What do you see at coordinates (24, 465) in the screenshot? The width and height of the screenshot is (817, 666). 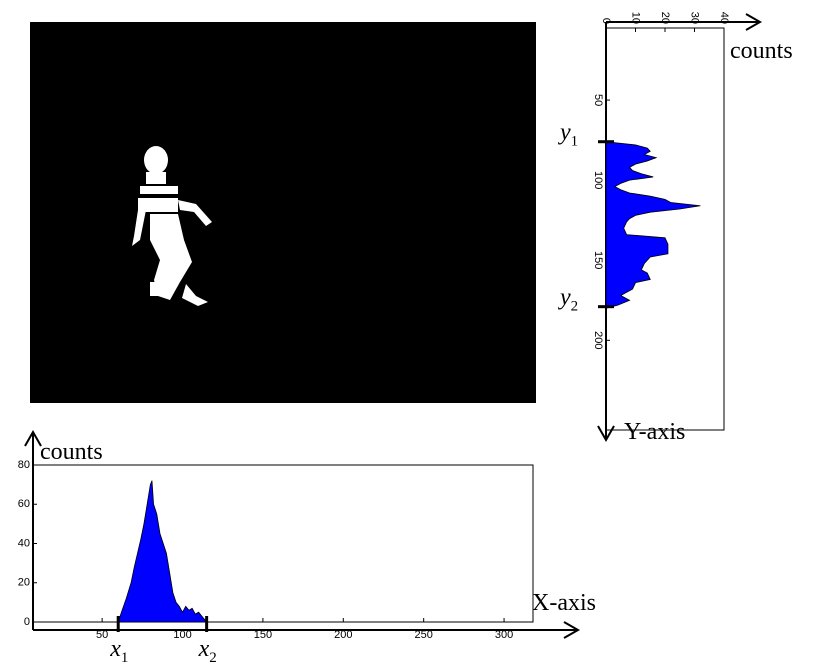 I see `y-tick-label: 80` at bounding box center [24, 465].